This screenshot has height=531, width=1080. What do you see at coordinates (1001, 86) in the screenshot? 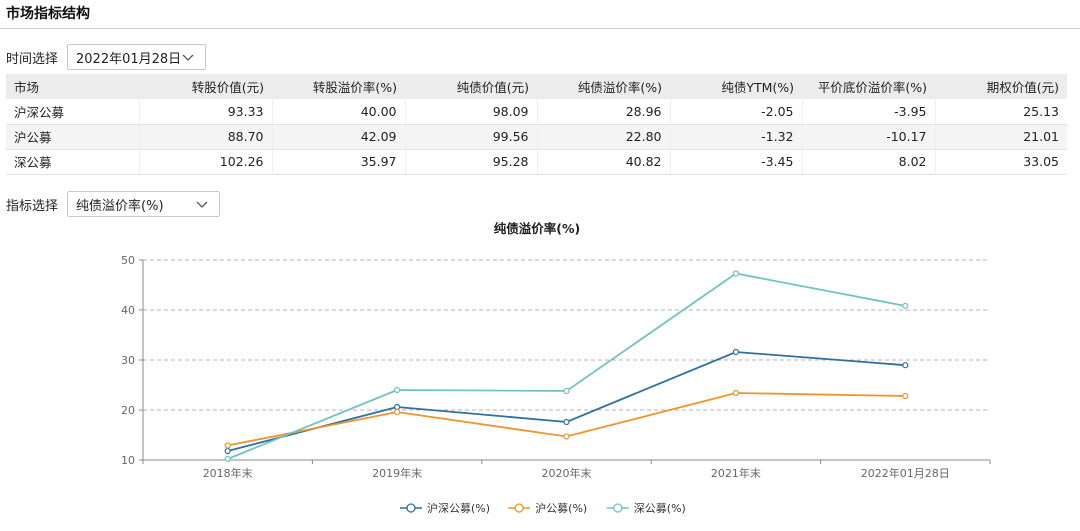
I see `column-header: 期权价值(元)` at bounding box center [1001, 86].